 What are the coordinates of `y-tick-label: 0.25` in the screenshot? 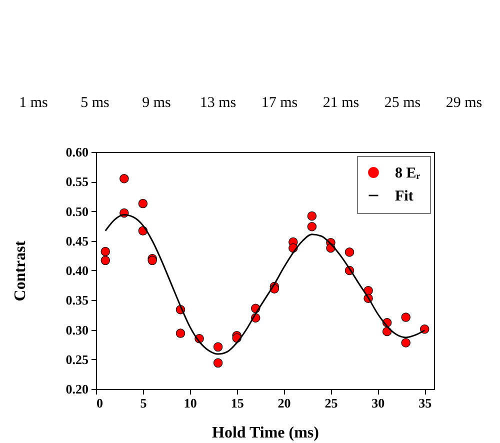 It's located at (77, 359).